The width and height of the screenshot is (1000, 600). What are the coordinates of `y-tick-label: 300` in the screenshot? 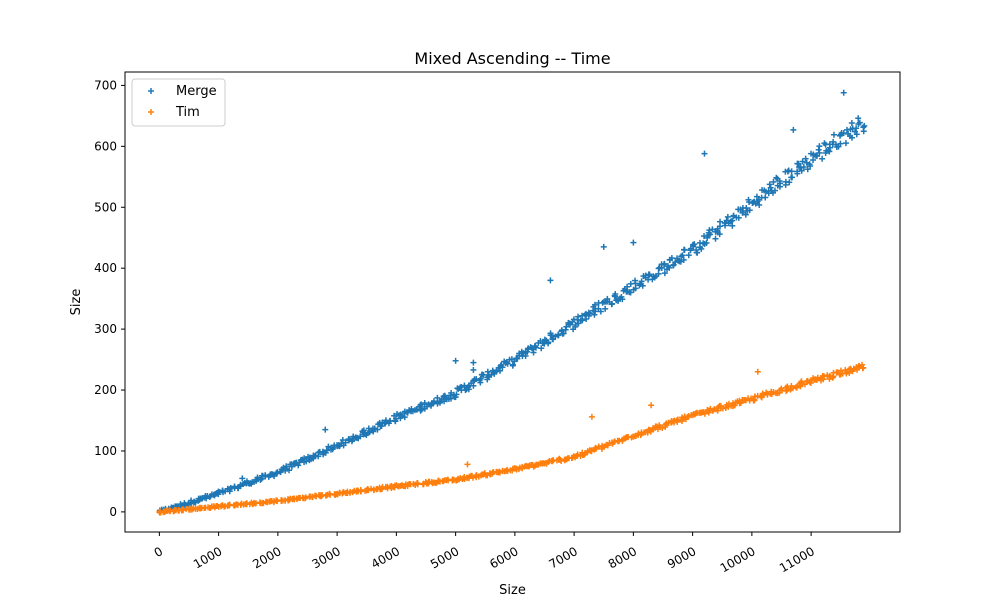 It's located at (105, 329).